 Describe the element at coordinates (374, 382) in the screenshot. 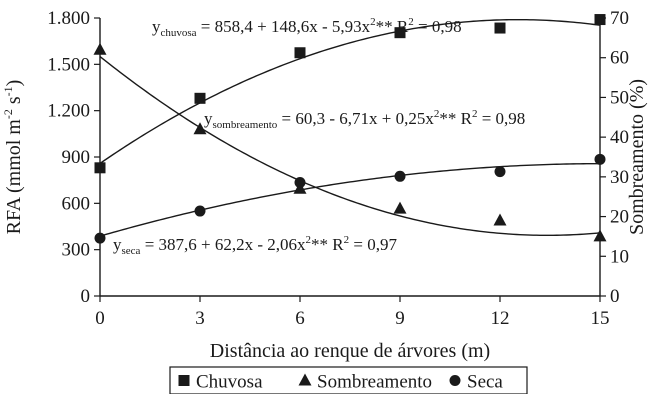

I see `legend-label-sombreamento: Sombreamento` at that location.